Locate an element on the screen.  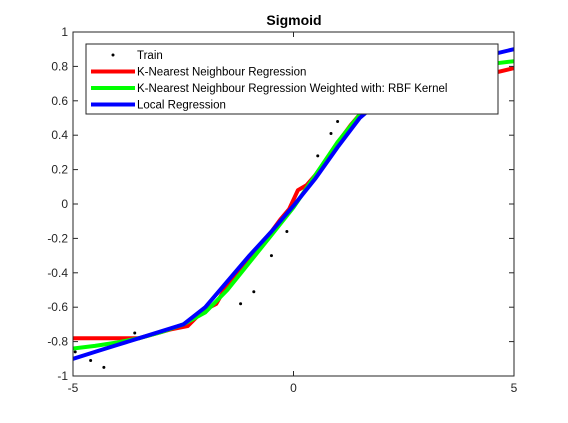
legend-label-1: K-Nearest Neighbour Regression is located at coordinates (221, 73).